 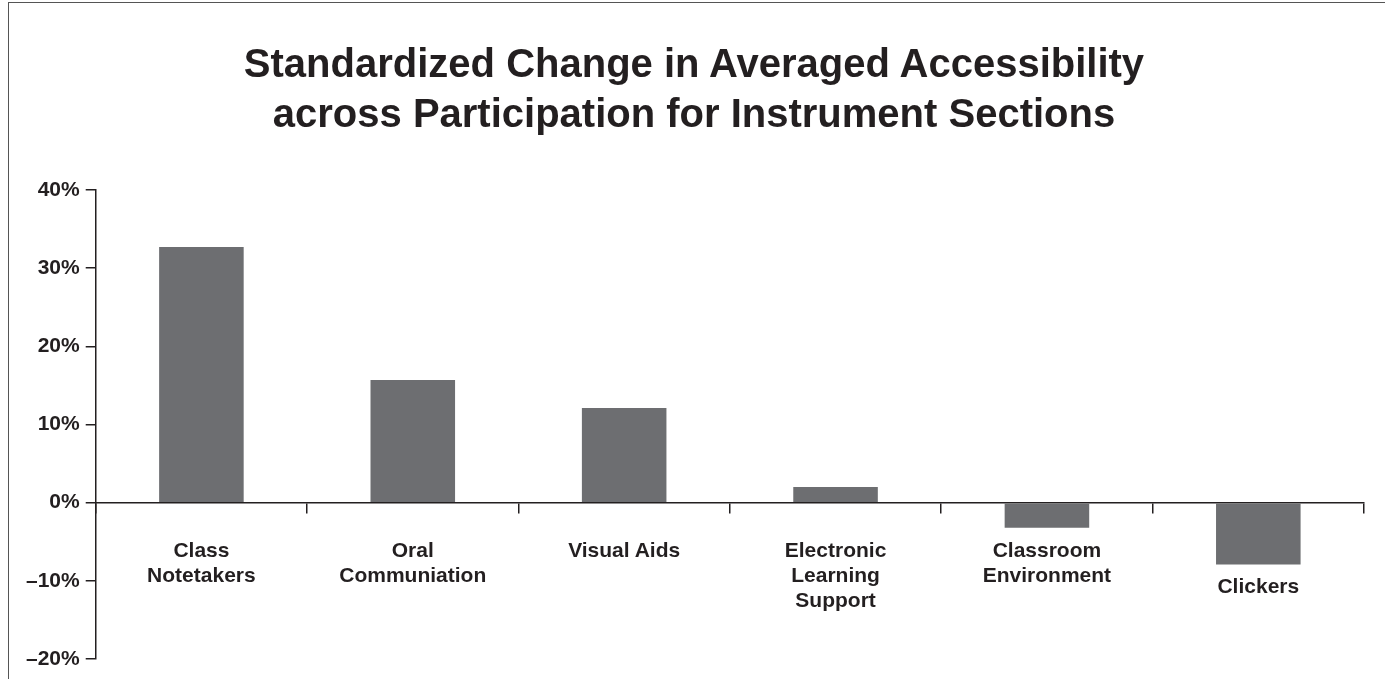 I want to click on x-tick-label: Clickers, so click(x=1258, y=585).